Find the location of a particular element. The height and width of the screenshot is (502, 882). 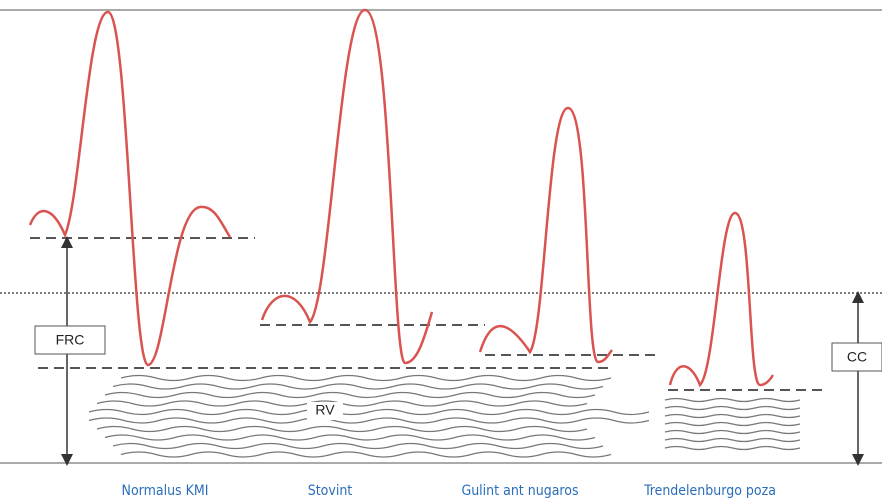

caption: Stovint is located at coordinates (330, 491).